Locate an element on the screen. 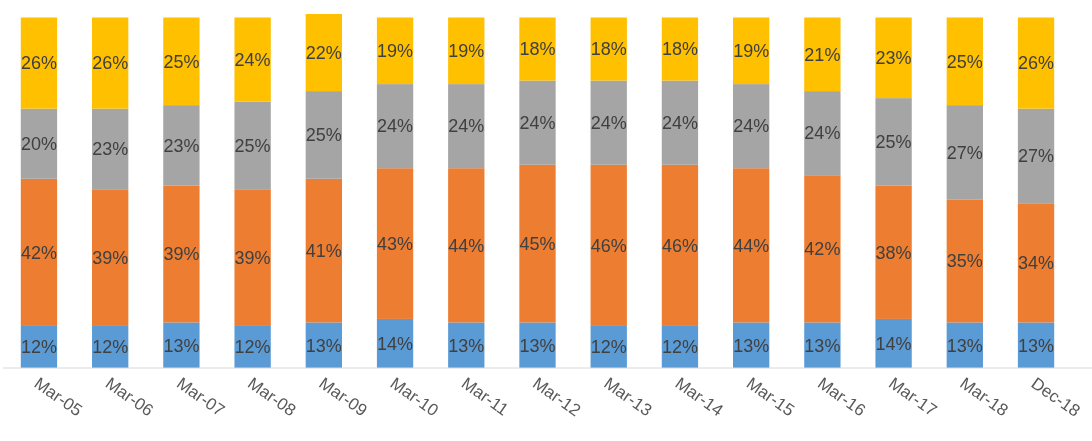  data-label: 21% is located at coordinates (822, 54).